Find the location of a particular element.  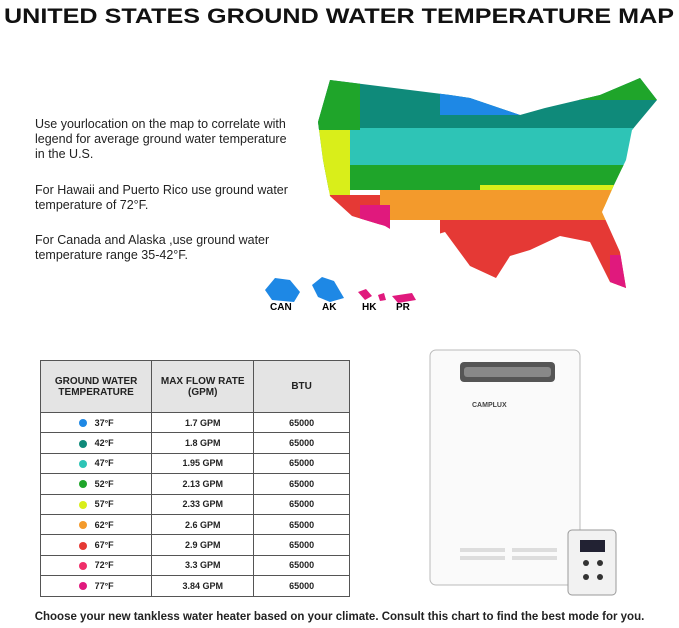

table-cell: 67°F is located at coordinates (96, 545).